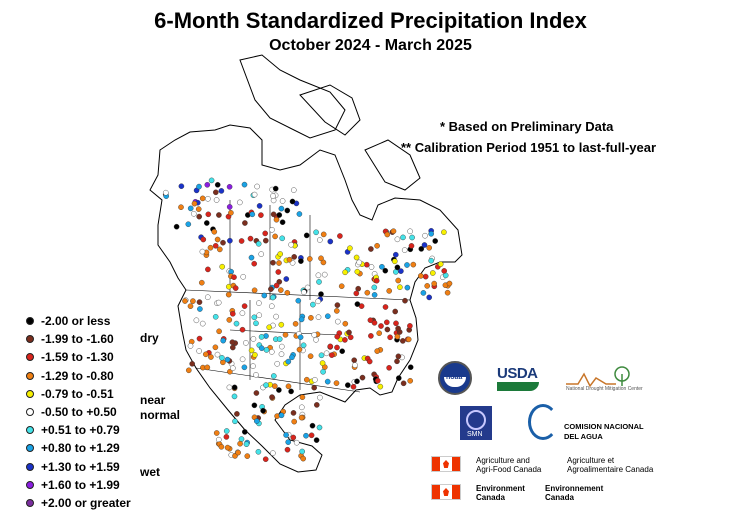  I want to click on smn-logo-text: SMN, so click(475, 434).